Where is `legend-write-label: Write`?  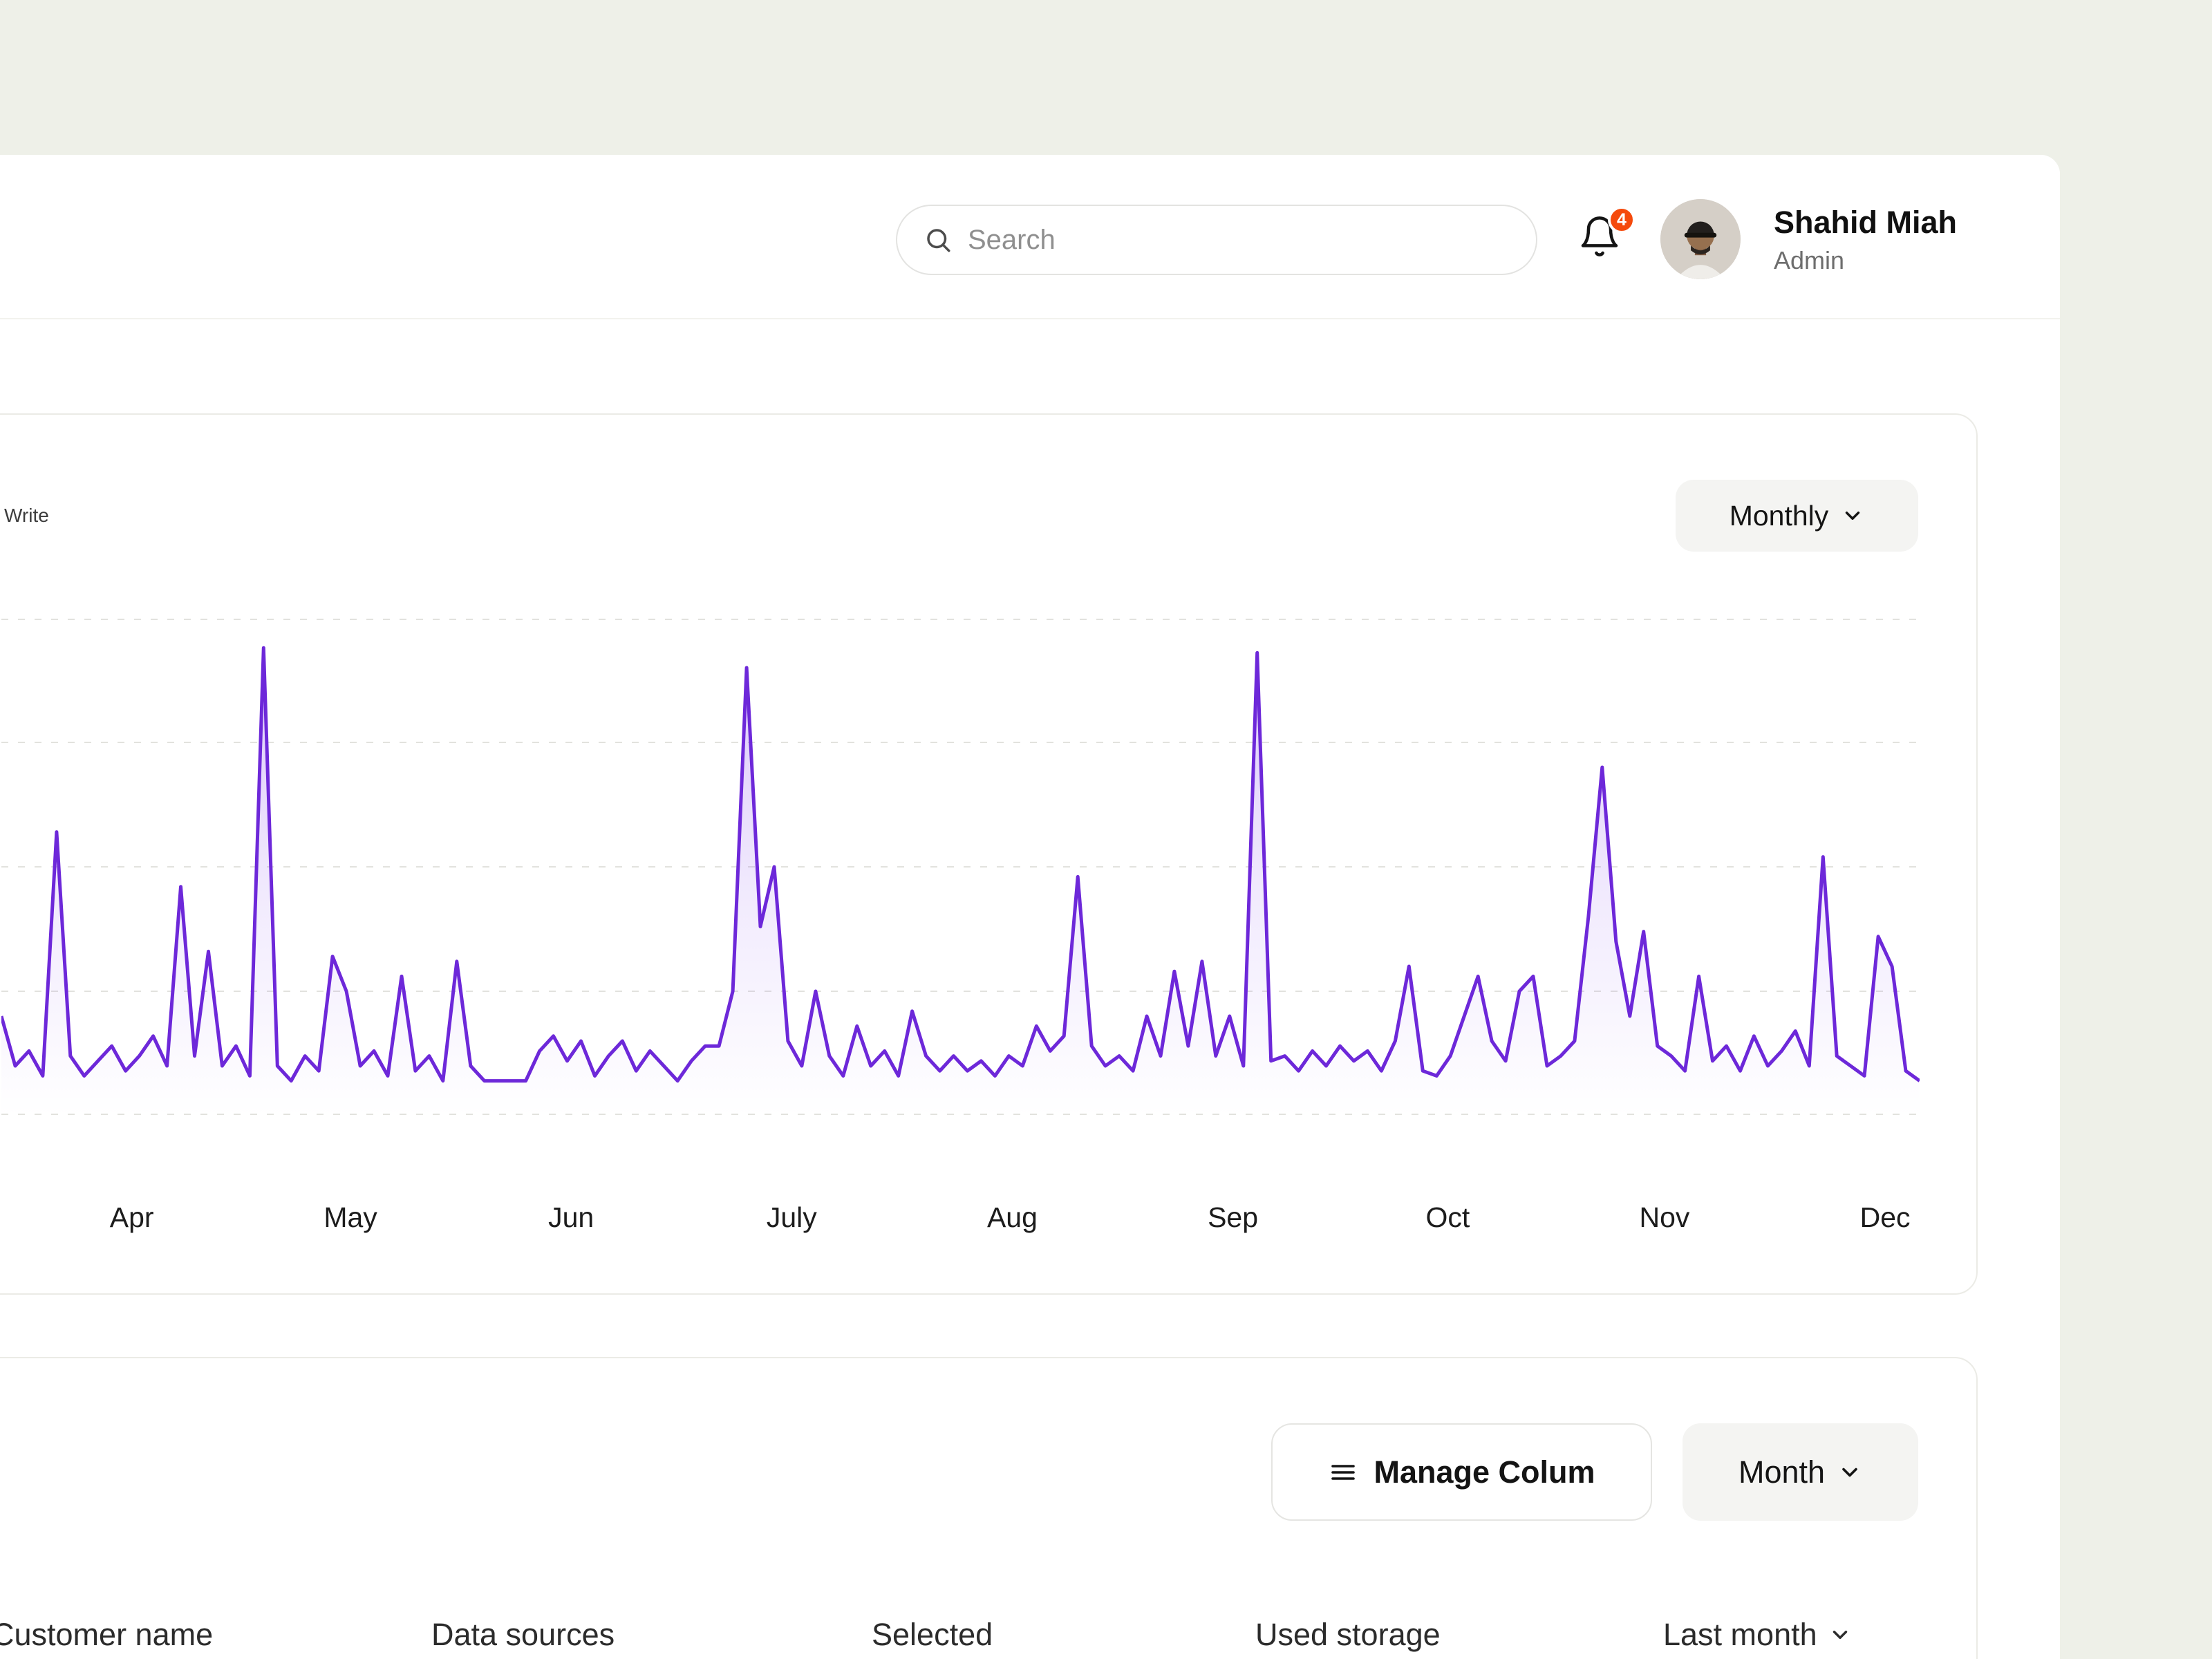
legend-write-label: Write is located at coordinates (26, 515).